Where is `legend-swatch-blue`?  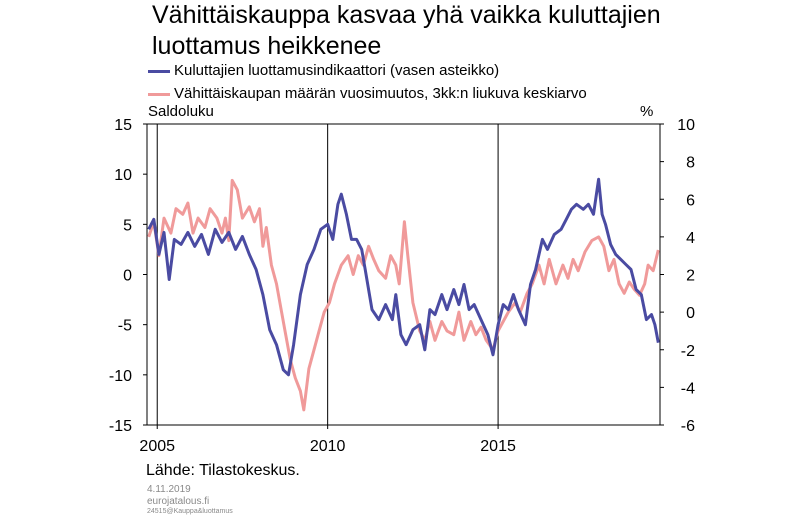 legend-swatch-blue is located at coordinates (159, 71).